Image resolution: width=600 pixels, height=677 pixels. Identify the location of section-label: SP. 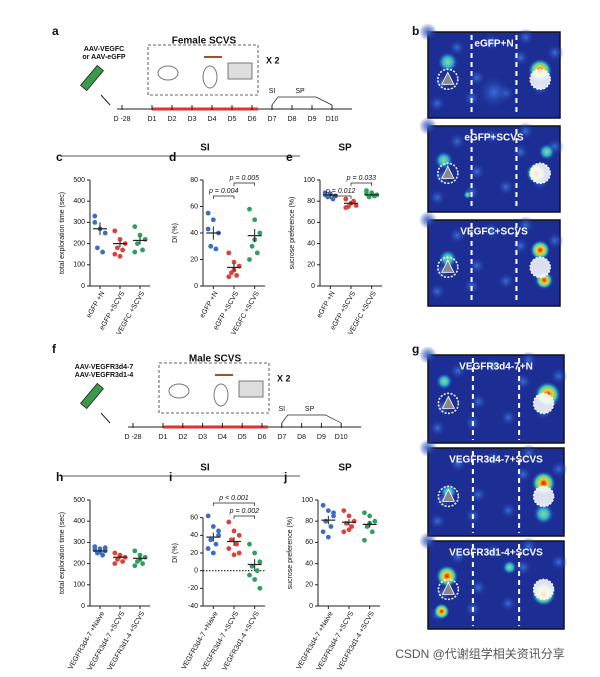
(345, 148).